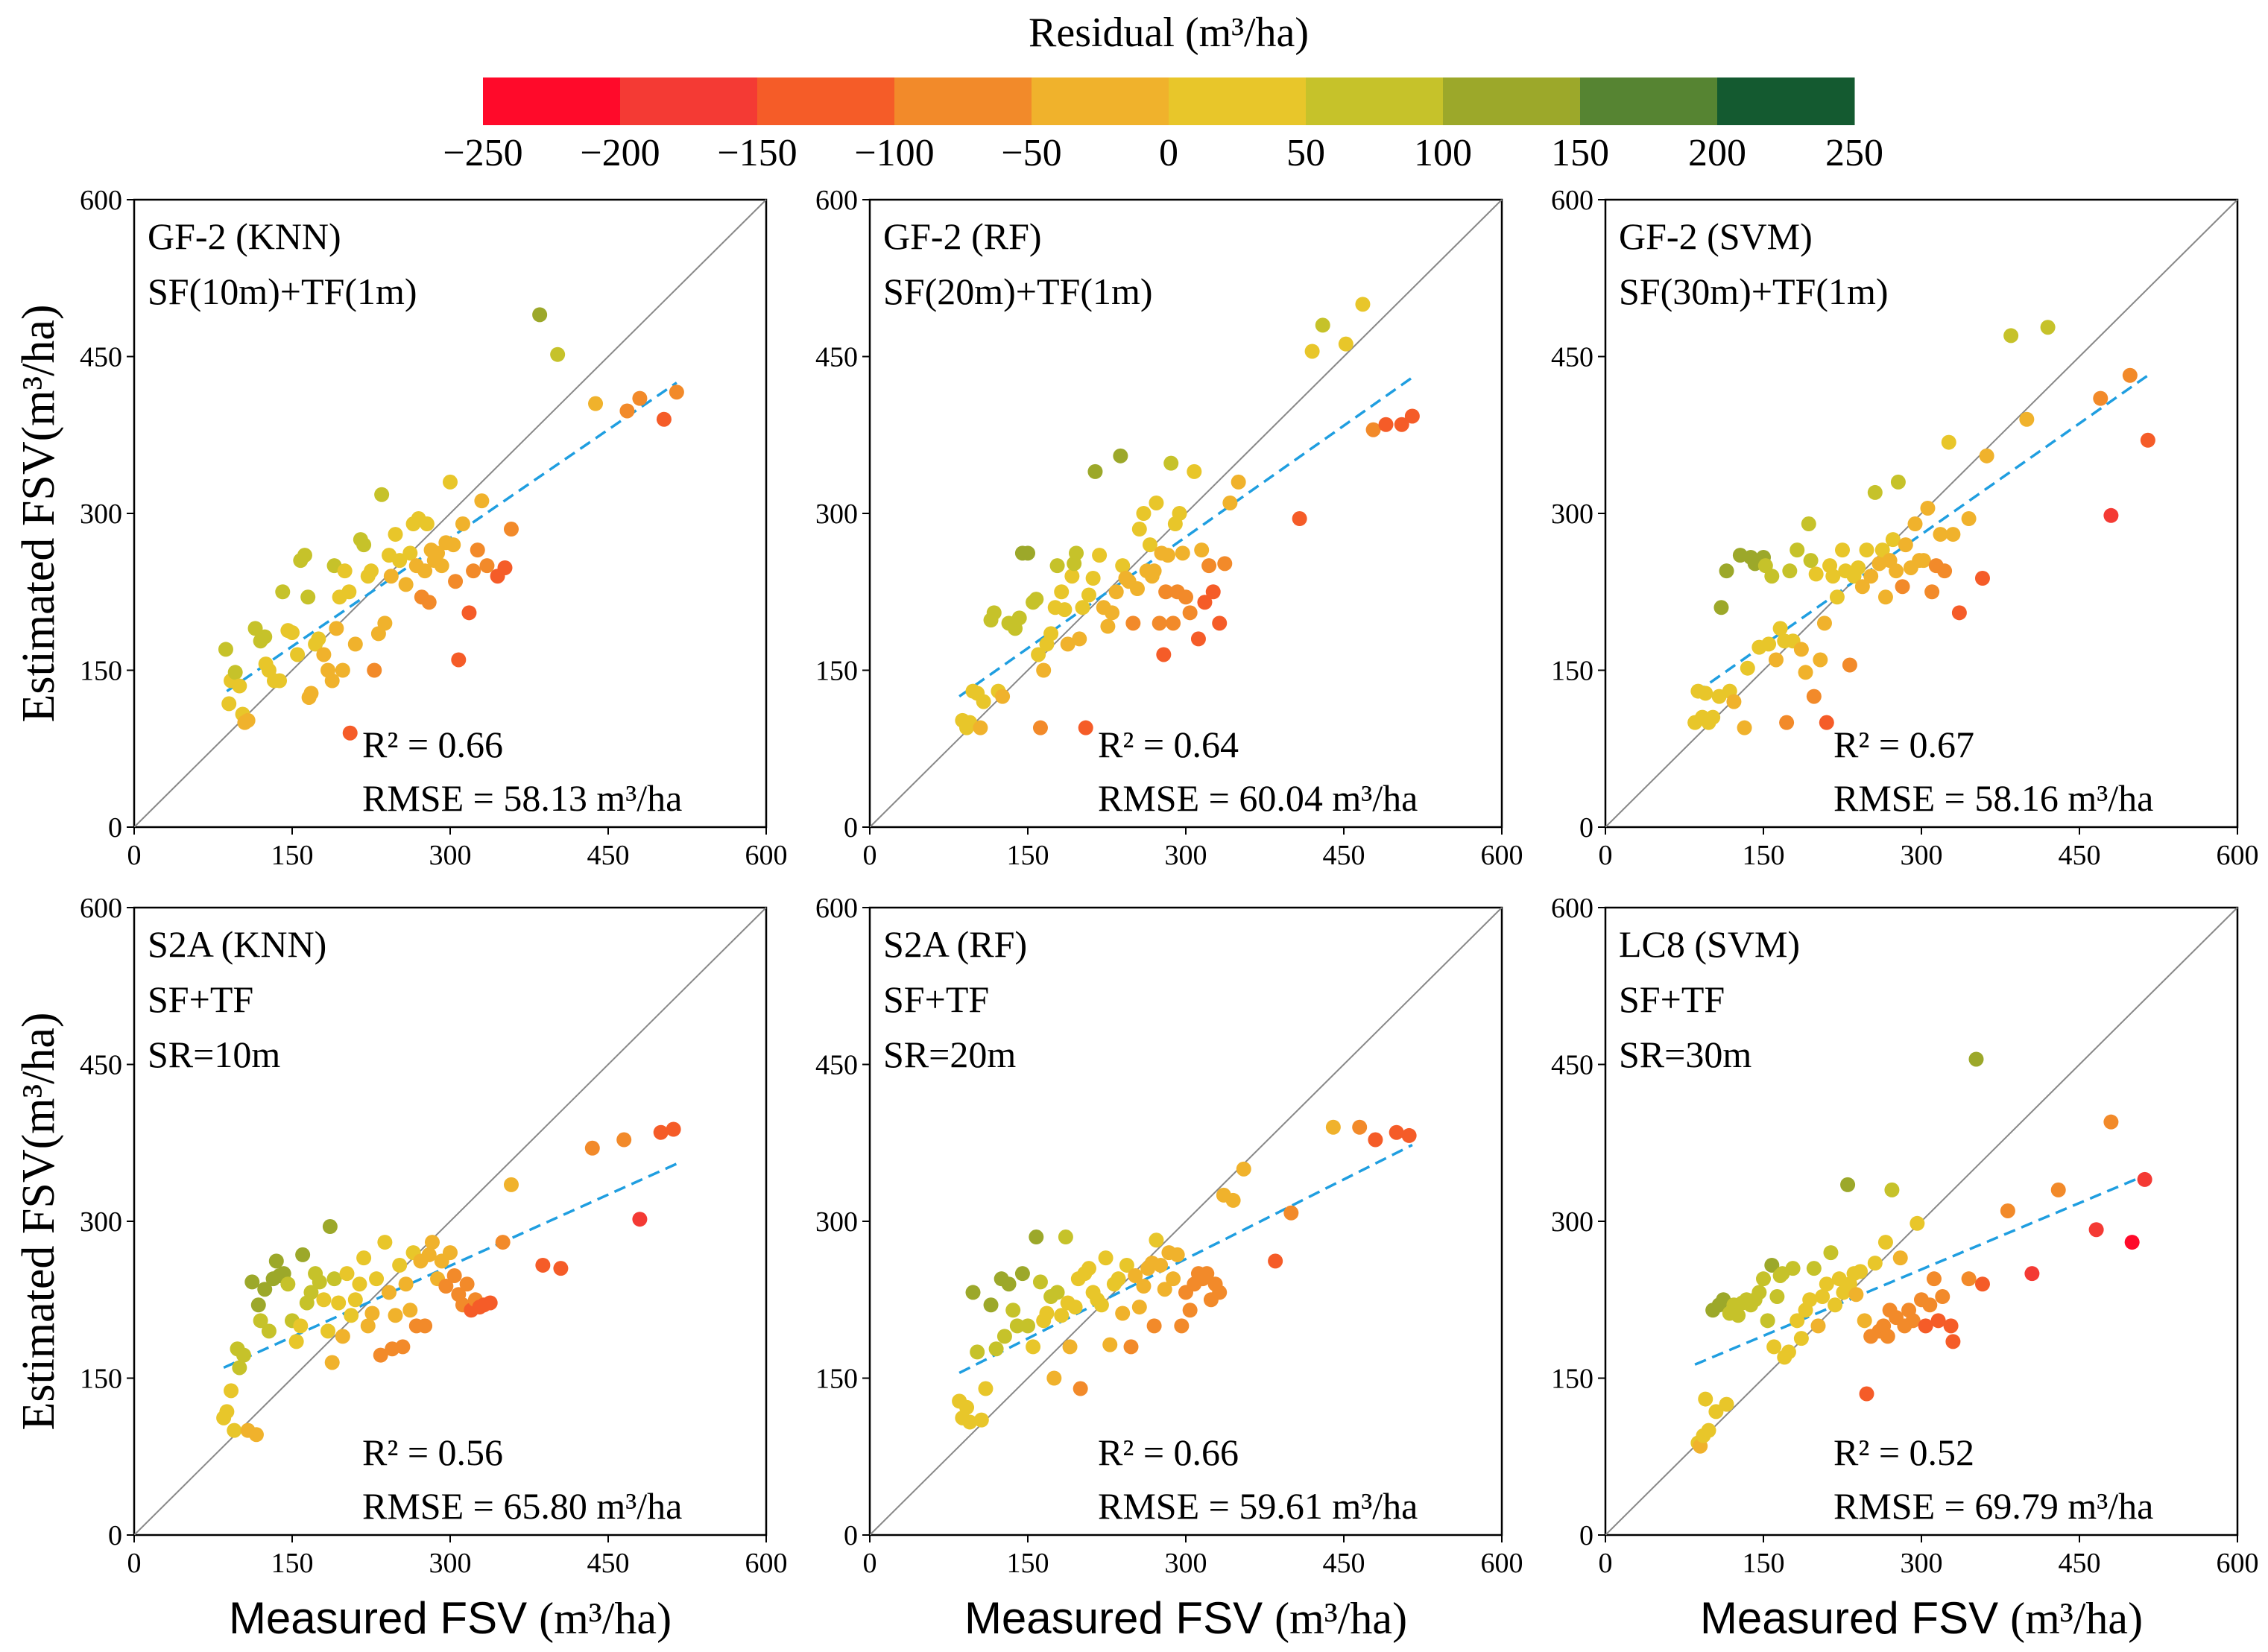  Describe the element at coordinates (1572, 201) in the screenshot. I see `y-tick-label: 600` at that location.